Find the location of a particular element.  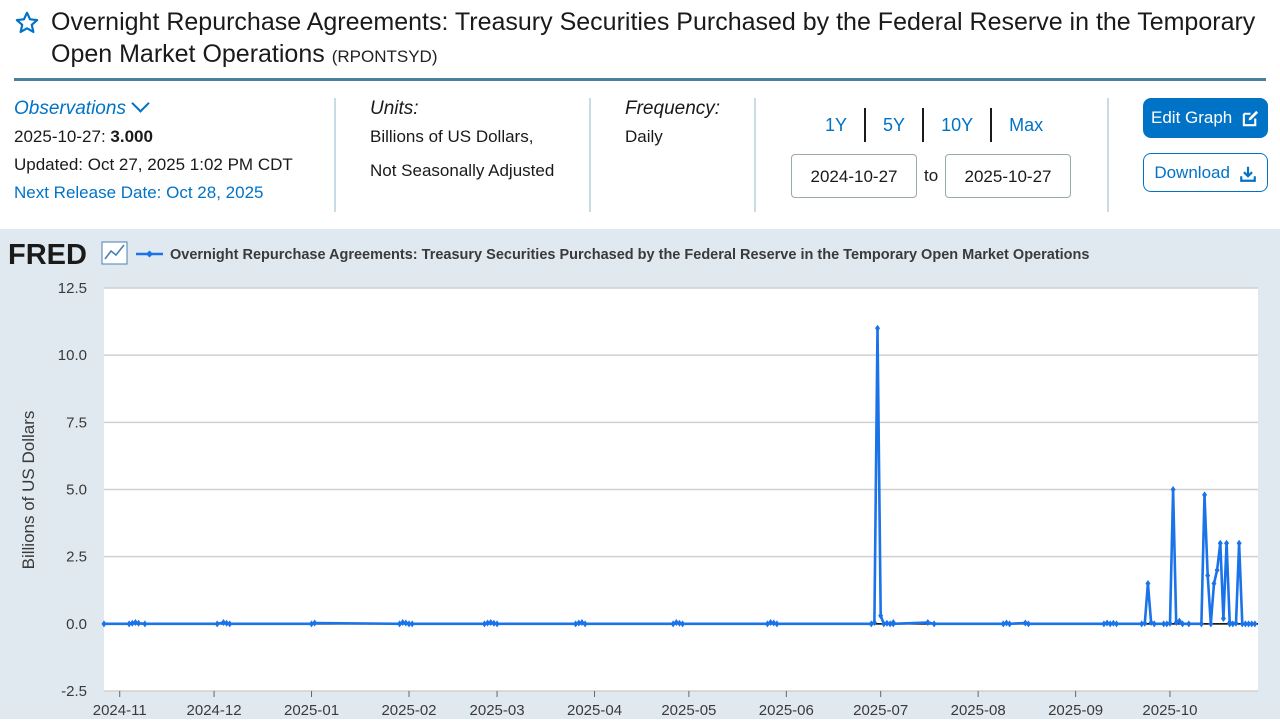

range-buttons: 1Y 5Y 10Y Max is located at coordinates (934, 125).